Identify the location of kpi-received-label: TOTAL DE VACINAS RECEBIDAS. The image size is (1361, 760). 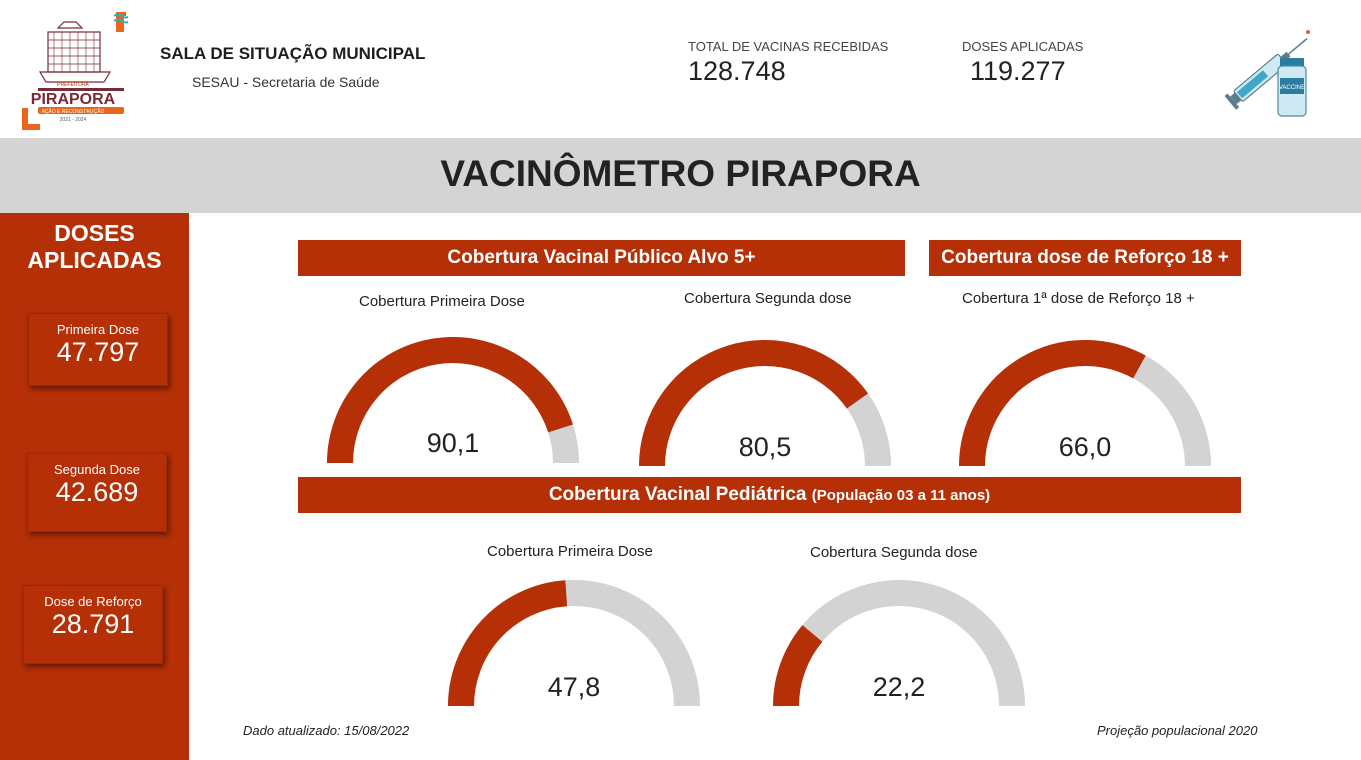
(788, 46).